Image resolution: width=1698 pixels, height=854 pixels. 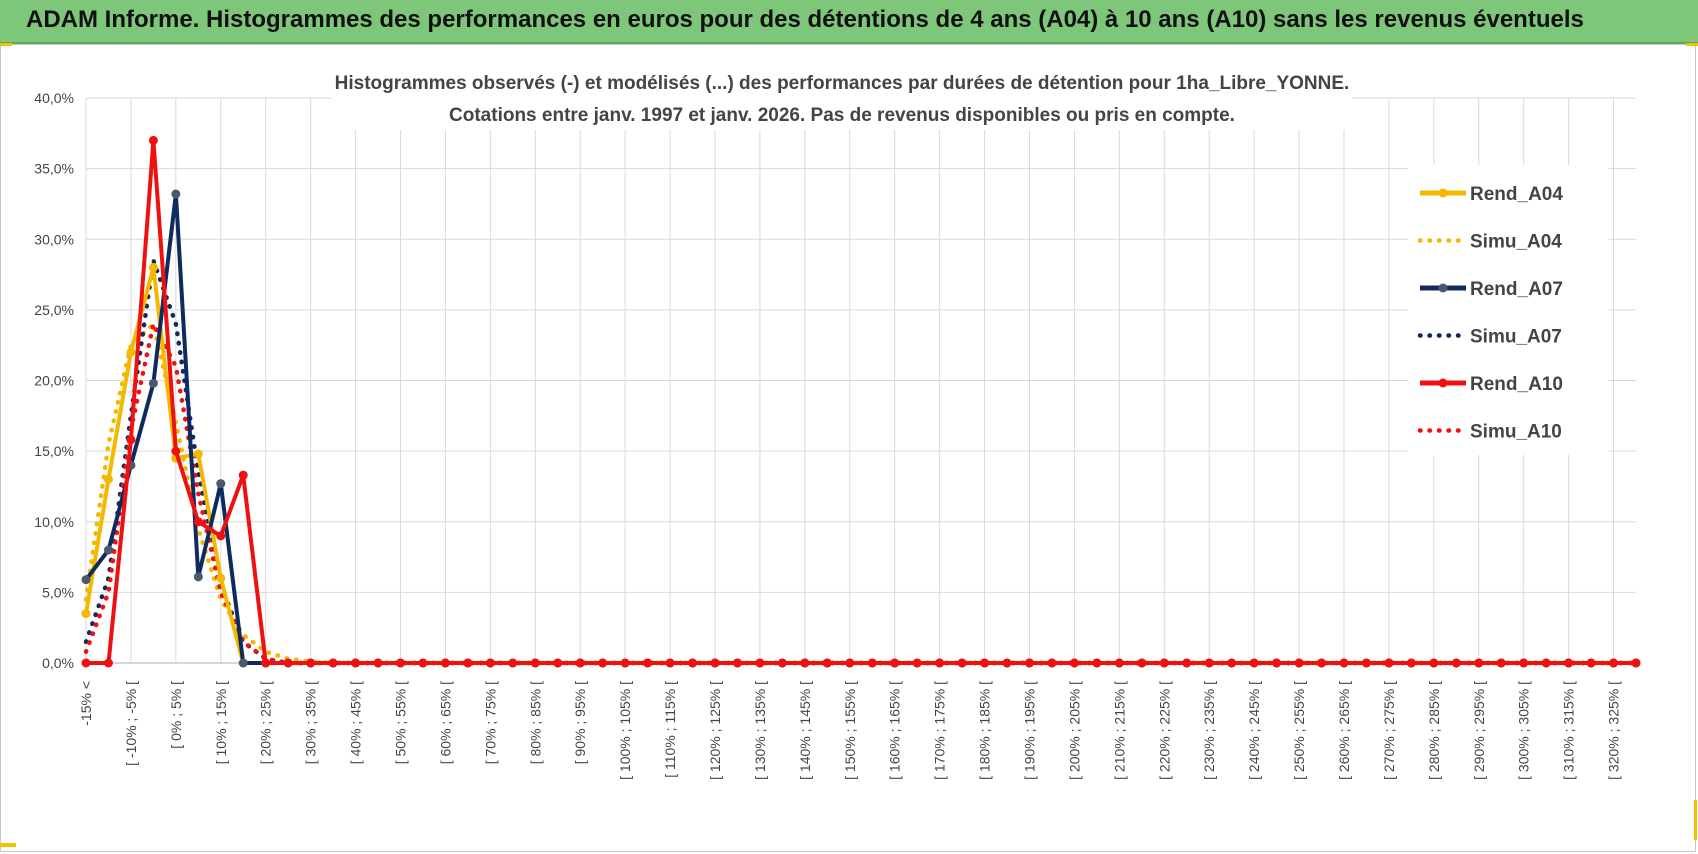 What do you see at coordinates (1695, 820) in the screenshot?
I see `frame-corner-bottom-right` at bounding box center [1695, 820].